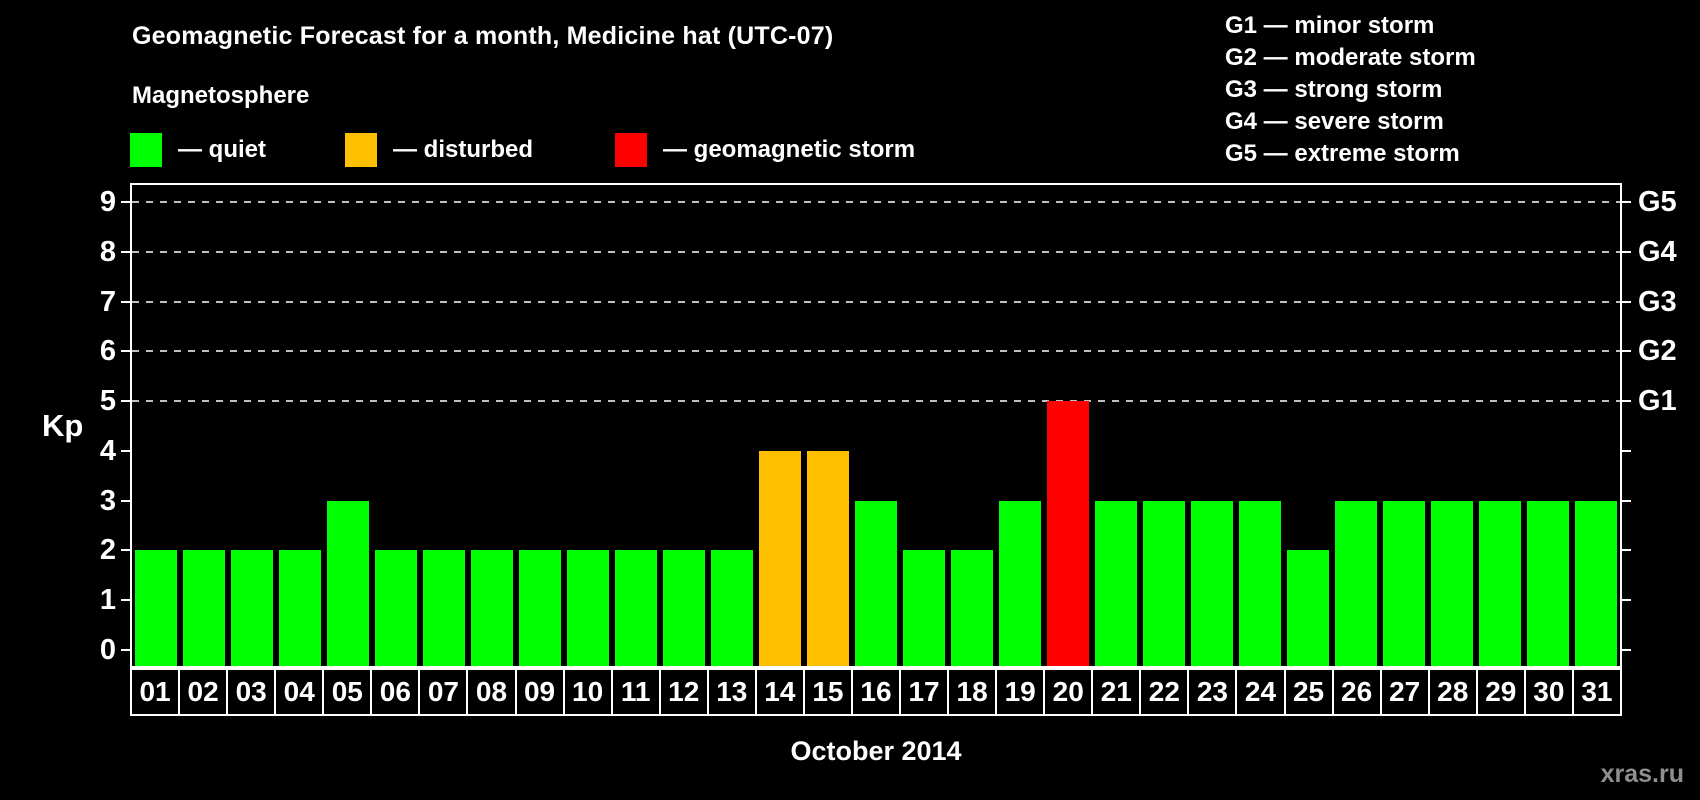 This screenshot has width=1700, height=800. What do you see at coordinates (198, 150) in the screenshot?
I see `legend-item-quiet: — quiet` at bounding box center [198, 150].